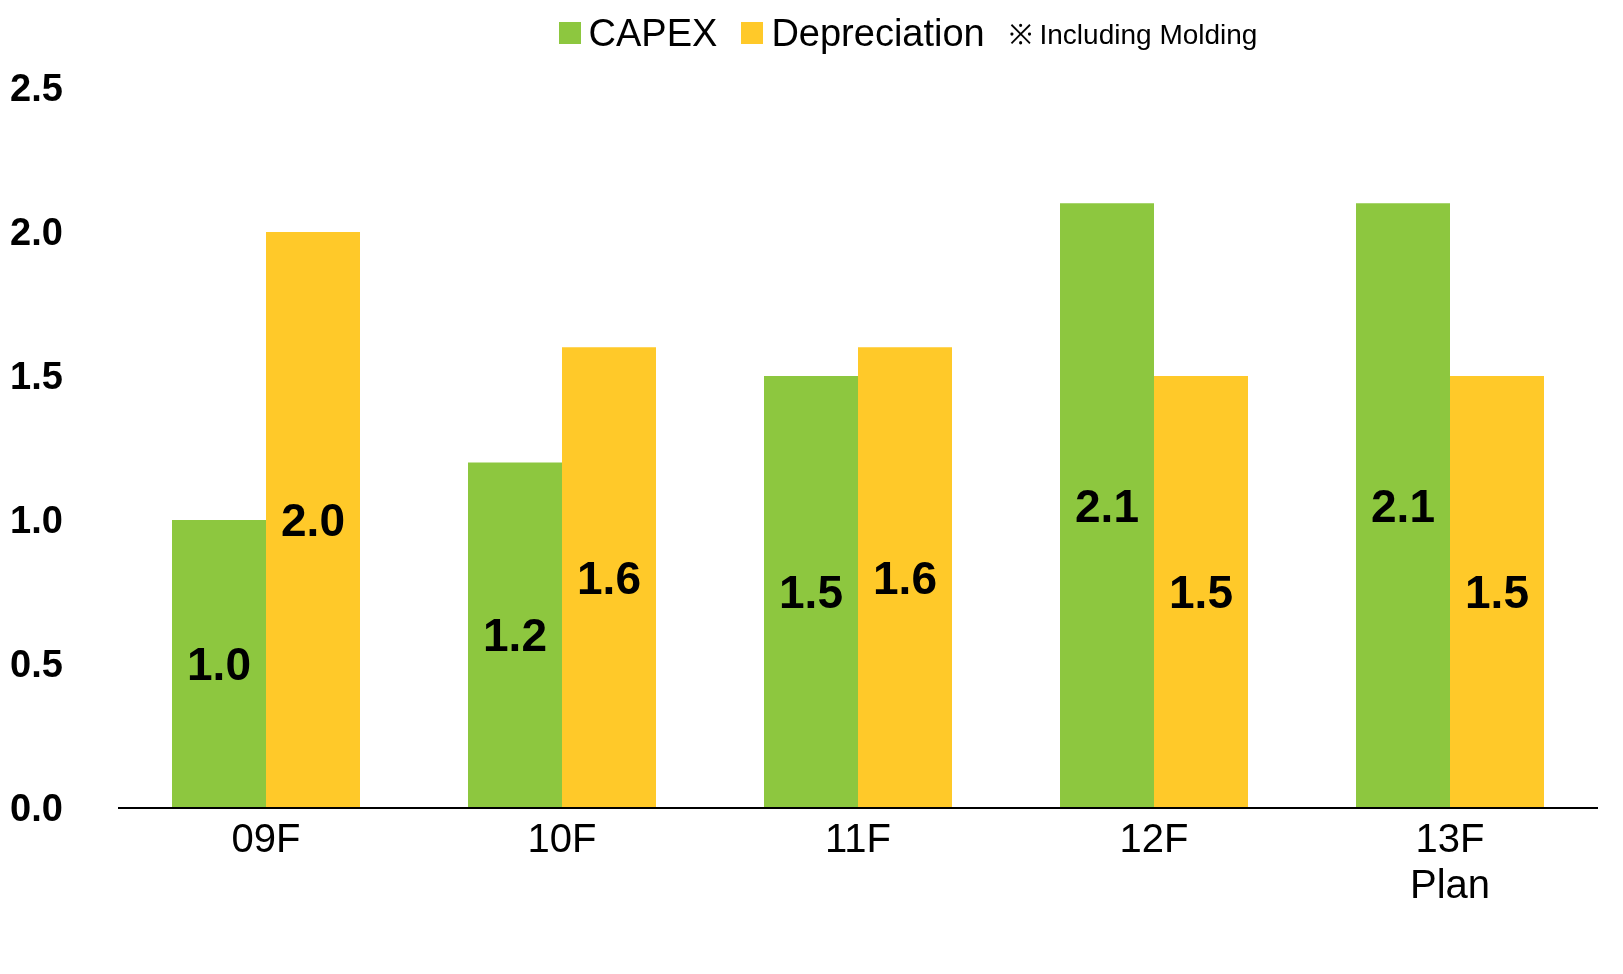 This screenshot has height=974, width=1623. Describe the element at coordinates (36, 808) in the screenshot. I see `y-tick-label: 0.0` at that location.